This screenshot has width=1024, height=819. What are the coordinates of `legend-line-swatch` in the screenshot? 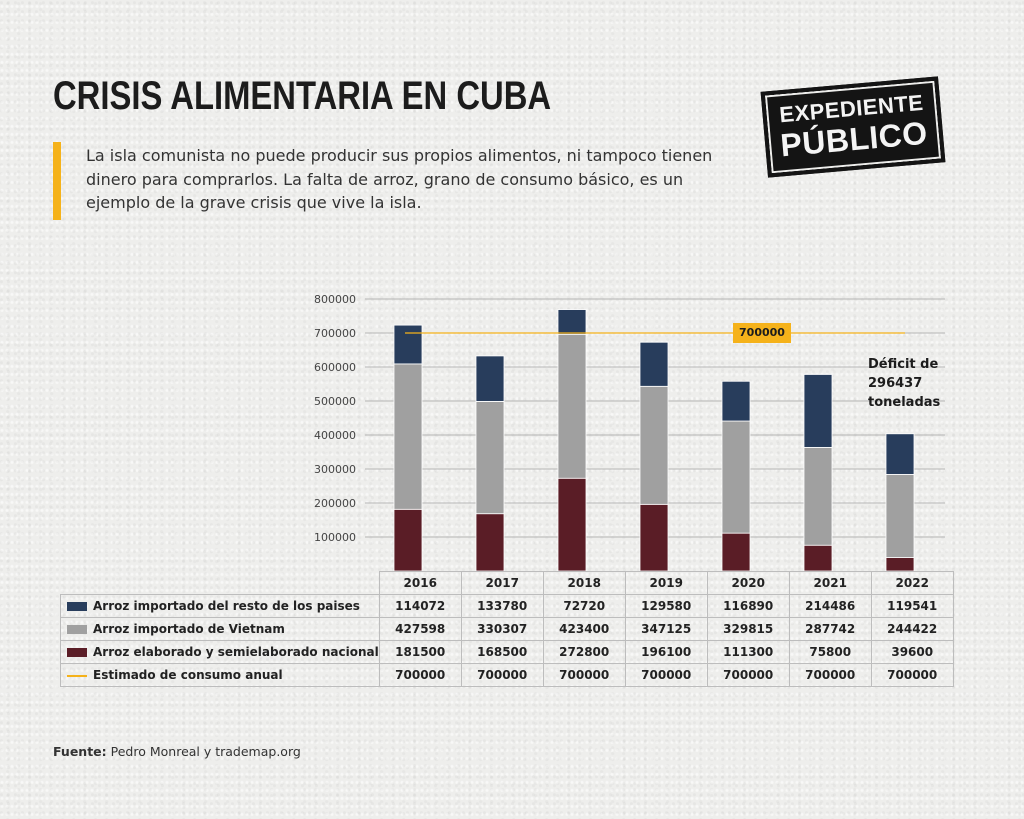 It's located at (77, 675).